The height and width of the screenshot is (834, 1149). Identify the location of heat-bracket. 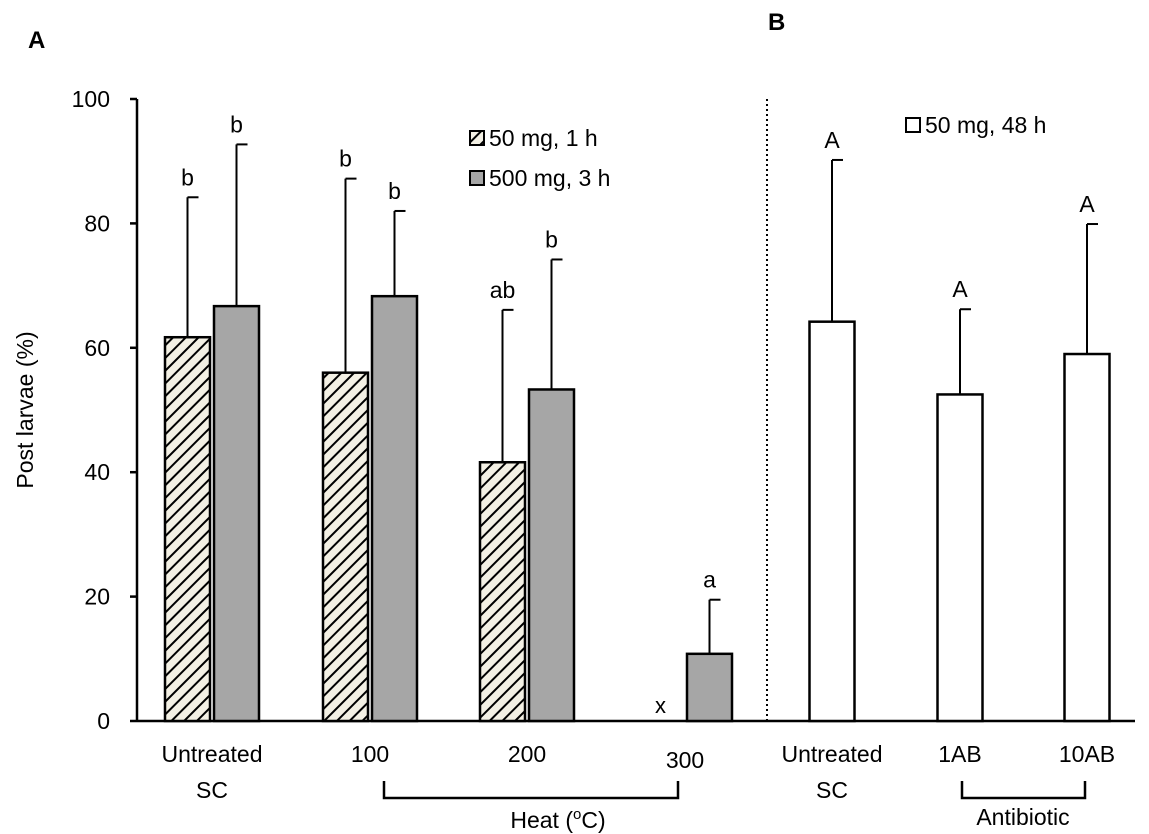
(531, 790).